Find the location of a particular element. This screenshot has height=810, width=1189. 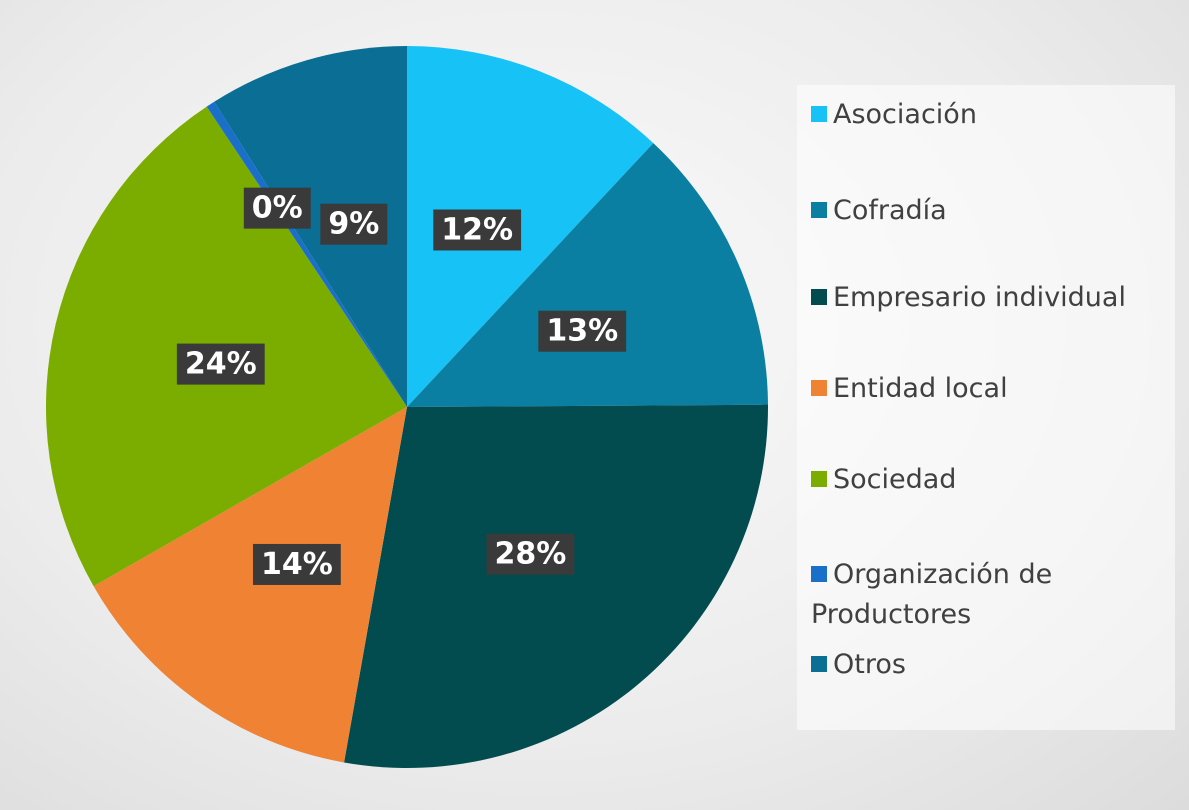

data-label-text: 28% is located at coordinates (530, 554).